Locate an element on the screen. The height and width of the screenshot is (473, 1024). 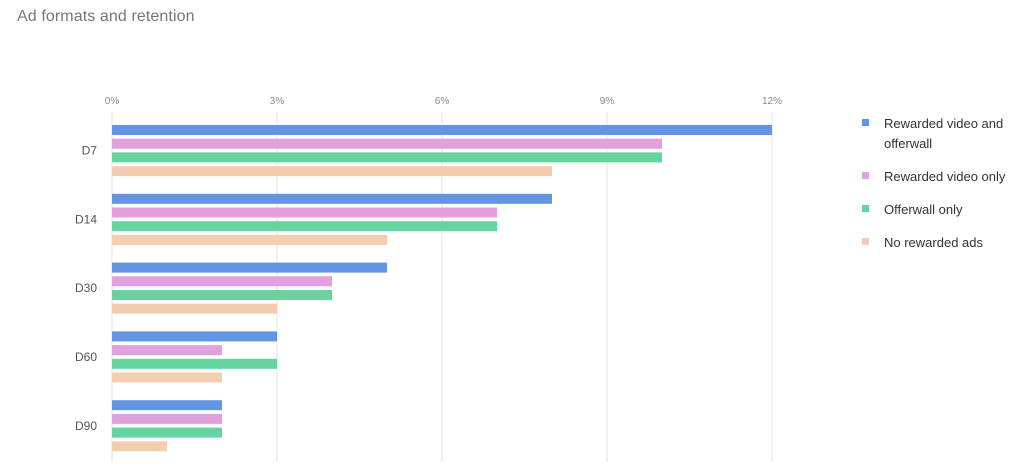
legend-label: No rewarded ads is located at coordinates (933, 242).